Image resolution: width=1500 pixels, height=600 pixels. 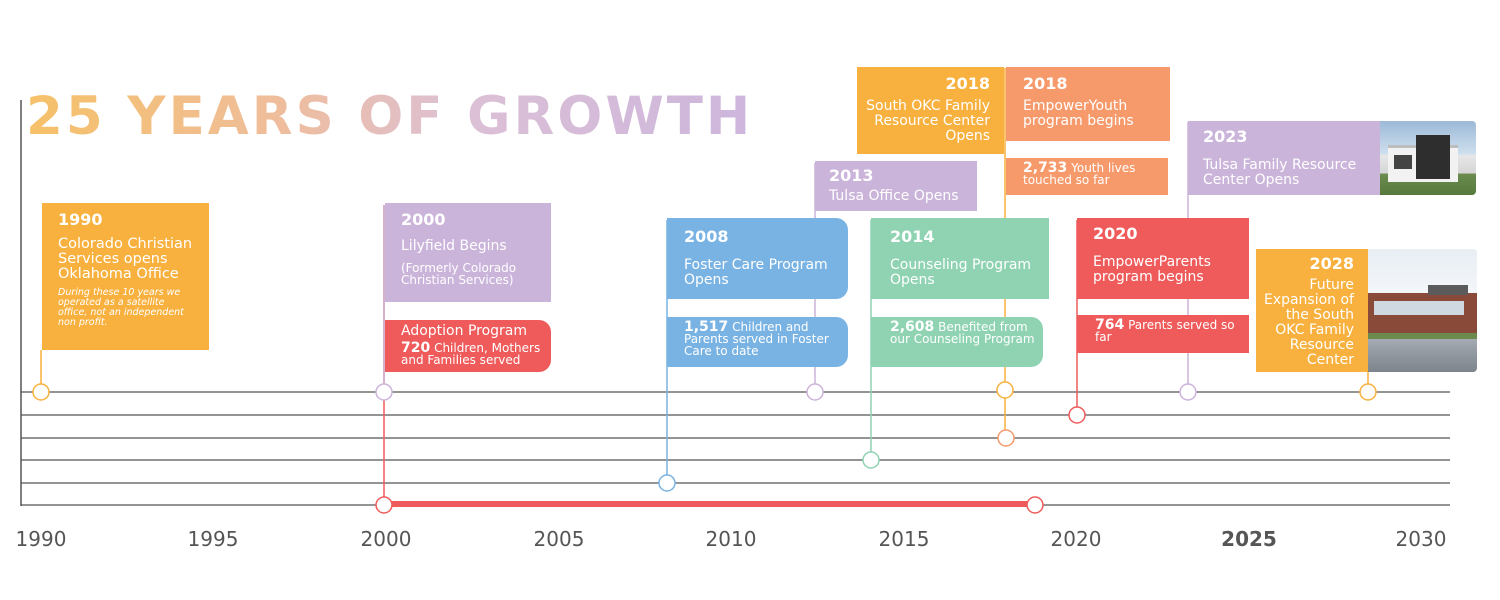 What do you see at coordinates (756, 272) in the screenshot?
I see `event-title: Foster Care Program Opens` at bounding box center [756, 272].